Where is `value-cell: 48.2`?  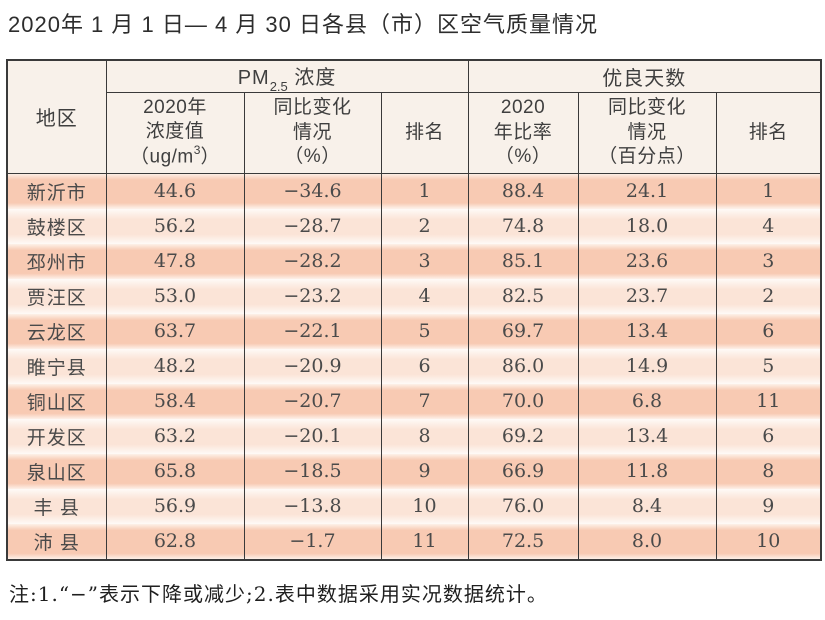
value-cell: 48.2 is located at coordinates (175, 366).